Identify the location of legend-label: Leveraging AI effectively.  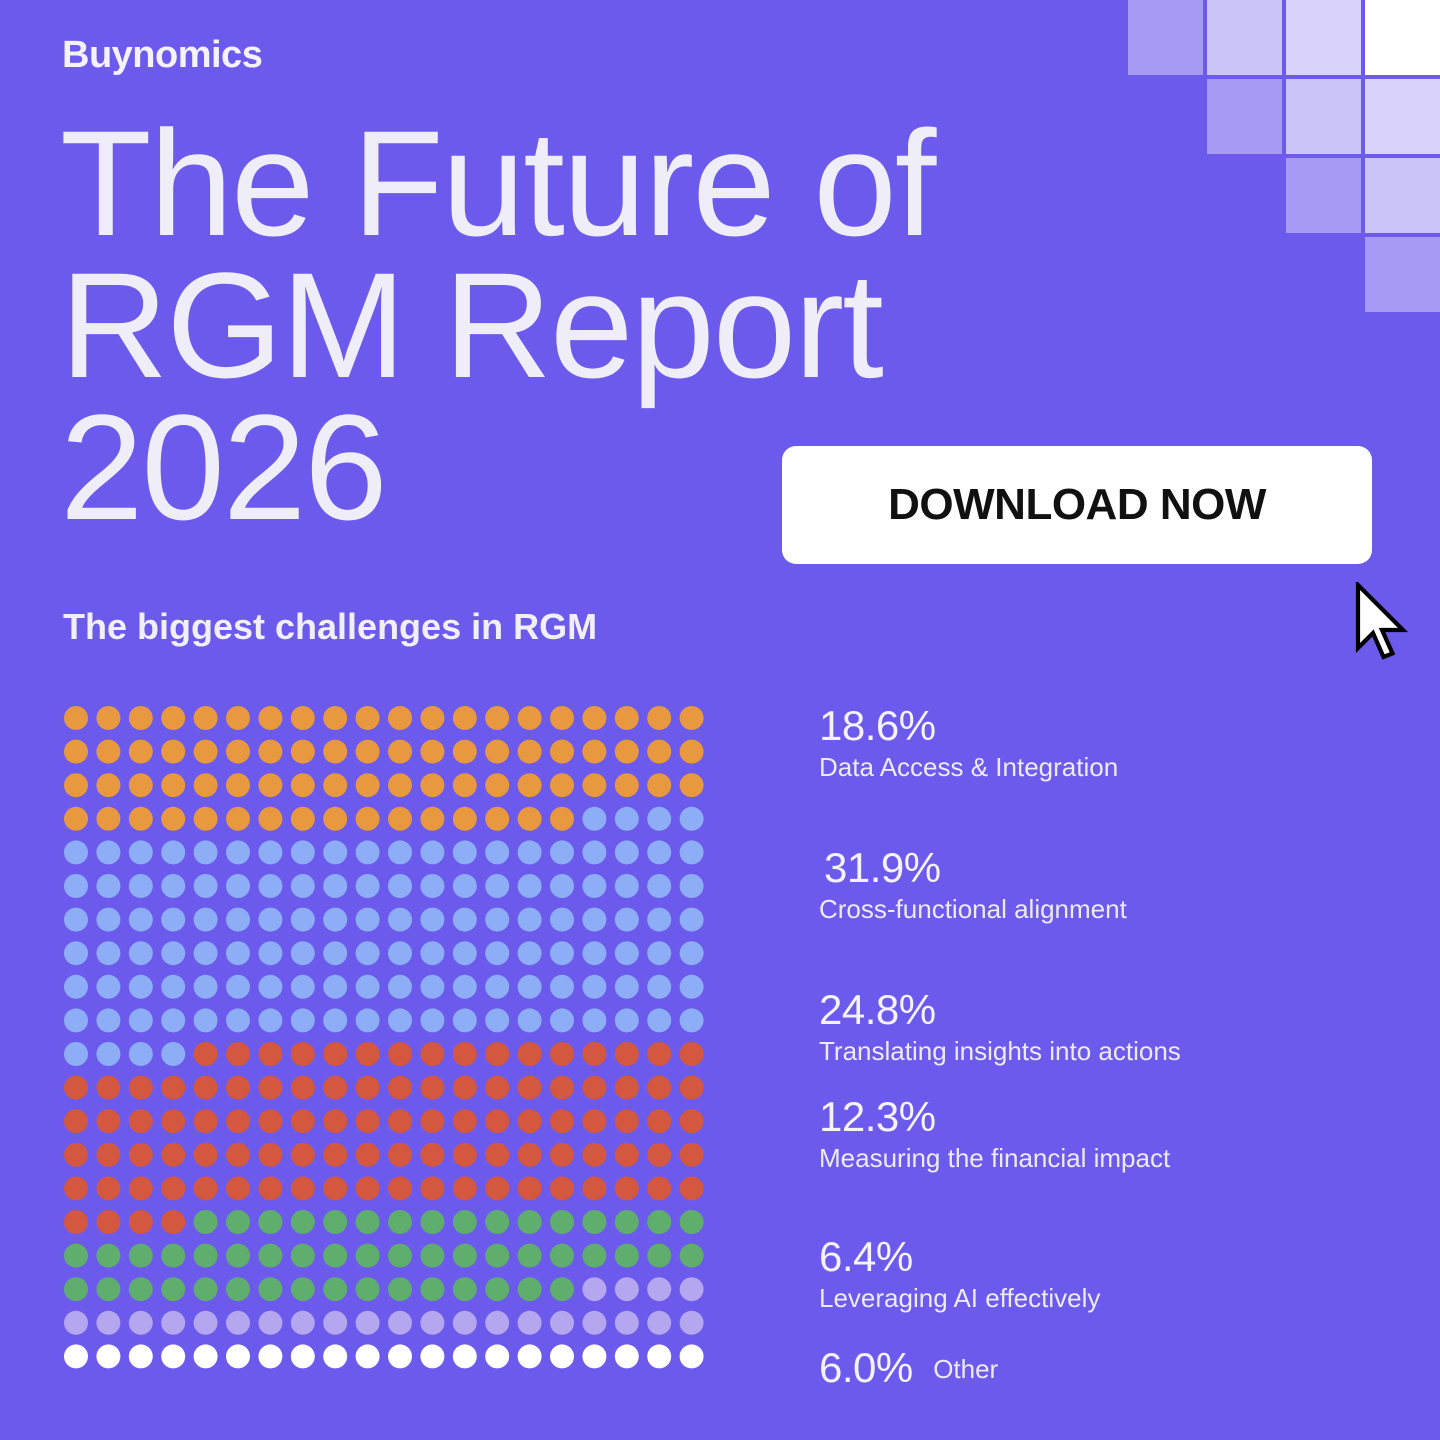
(960, 1298).